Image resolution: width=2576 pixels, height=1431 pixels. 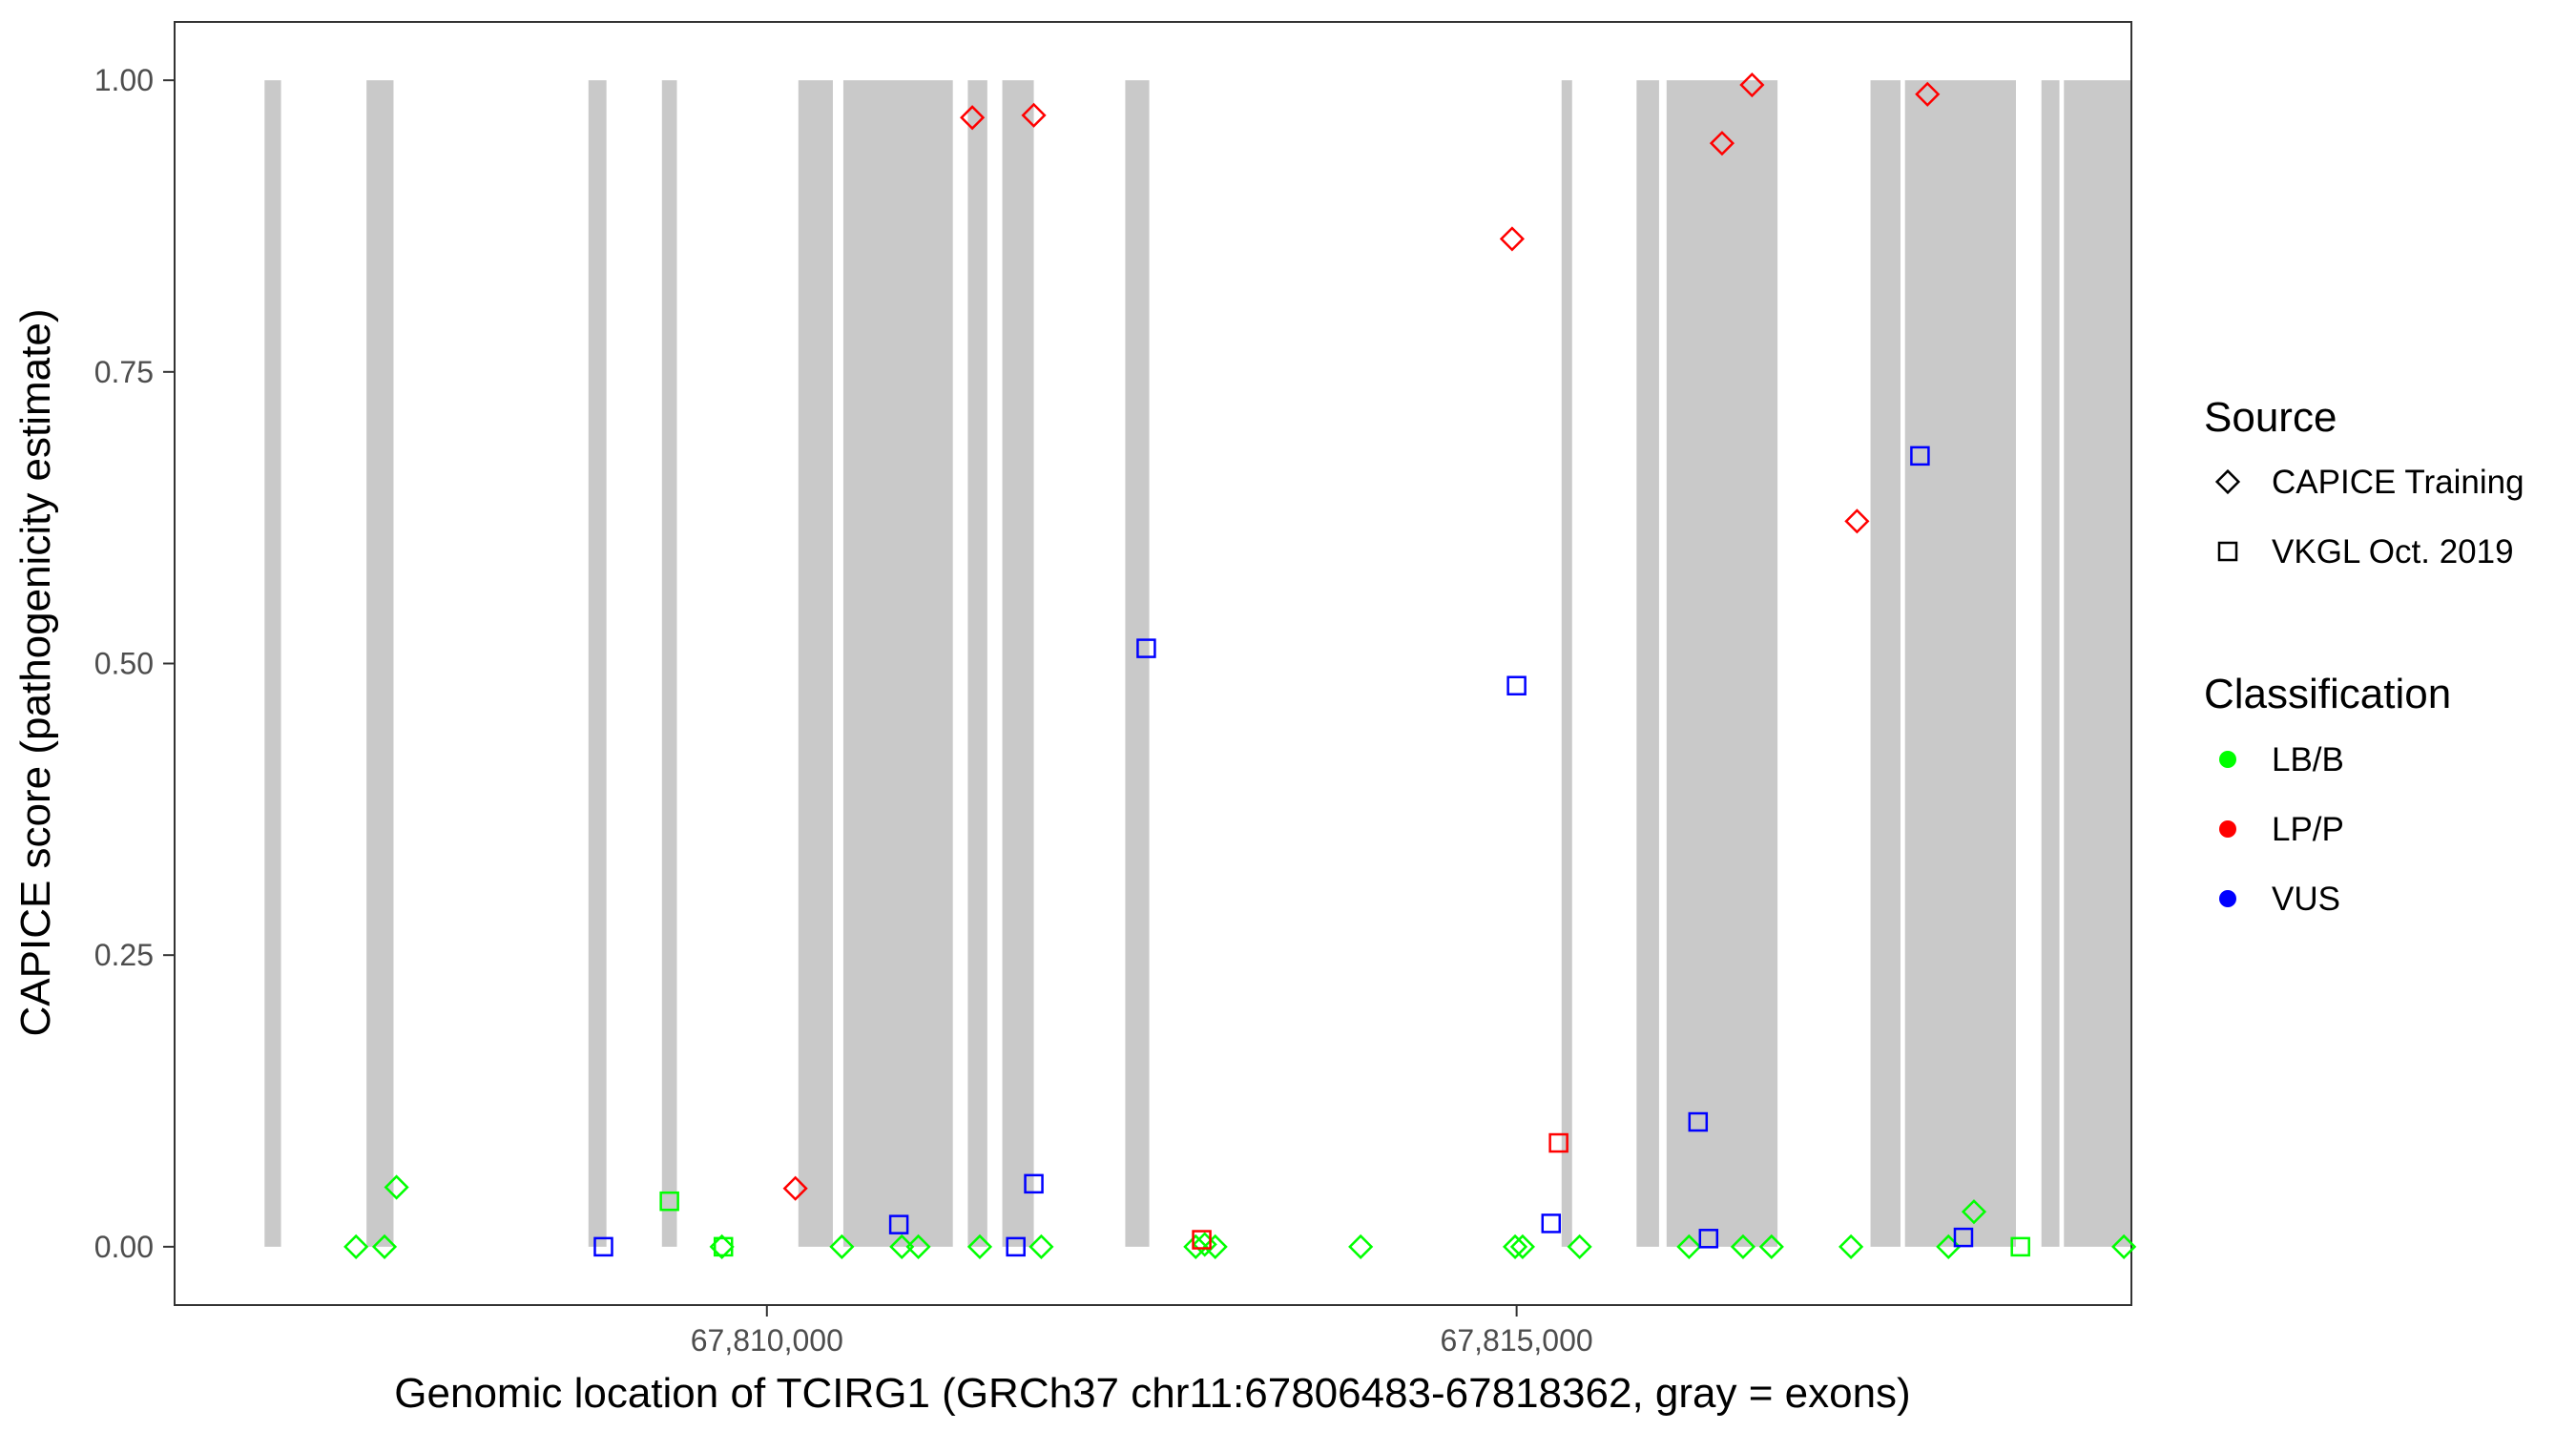 What do you see at coordinates (2227, 551) in the screenshot?
I see `legend-key-square` at bounding box center [2227, 551].